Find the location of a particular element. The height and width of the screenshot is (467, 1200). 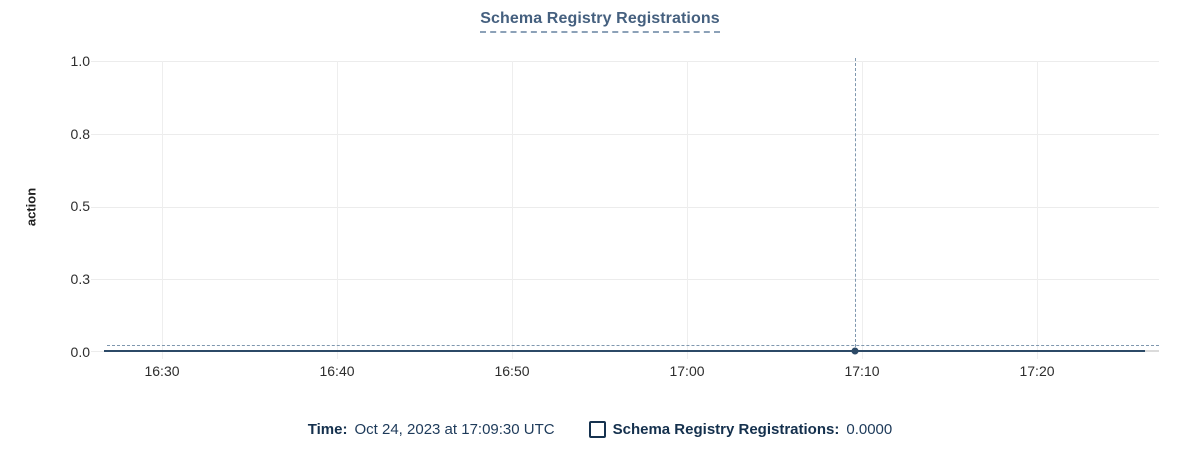

chart-title: Schema Registry Registrations is located at coordinates (600, 21).